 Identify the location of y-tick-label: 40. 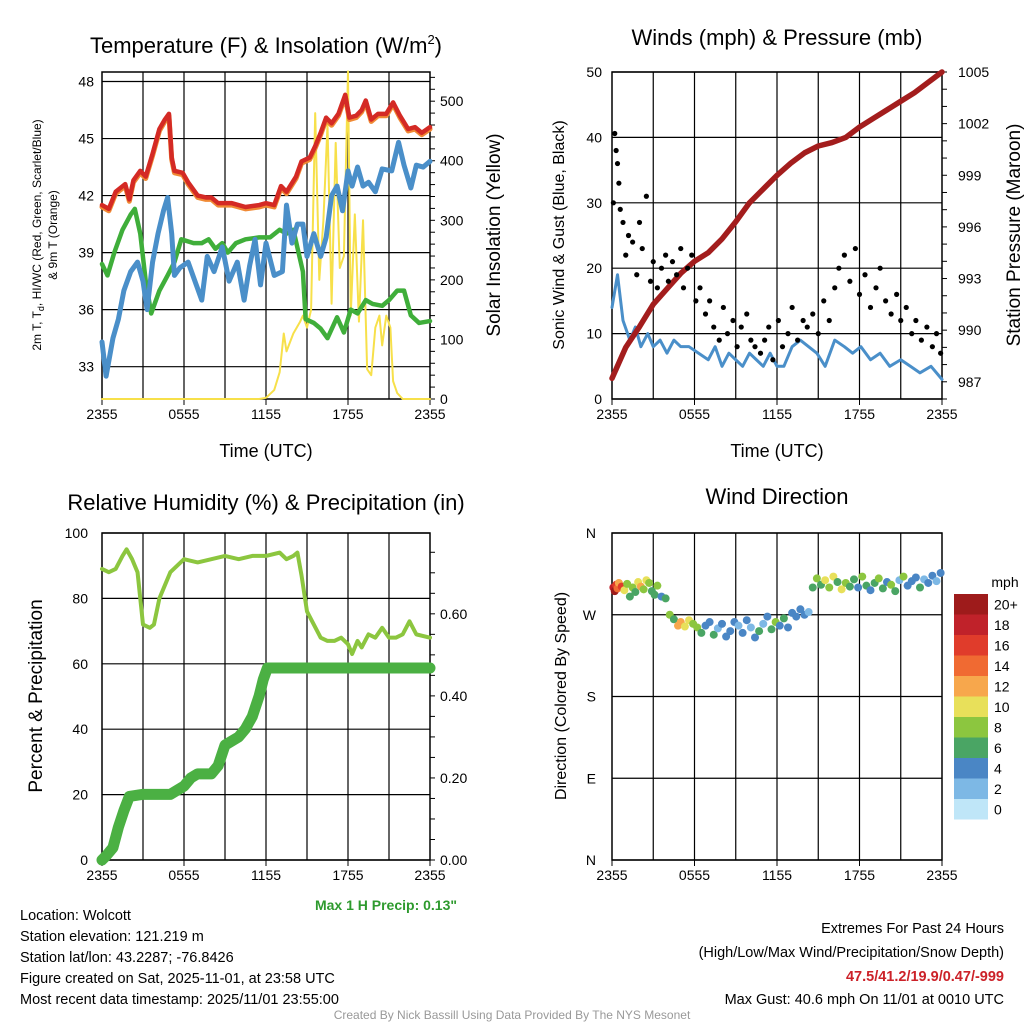
(594, 137).